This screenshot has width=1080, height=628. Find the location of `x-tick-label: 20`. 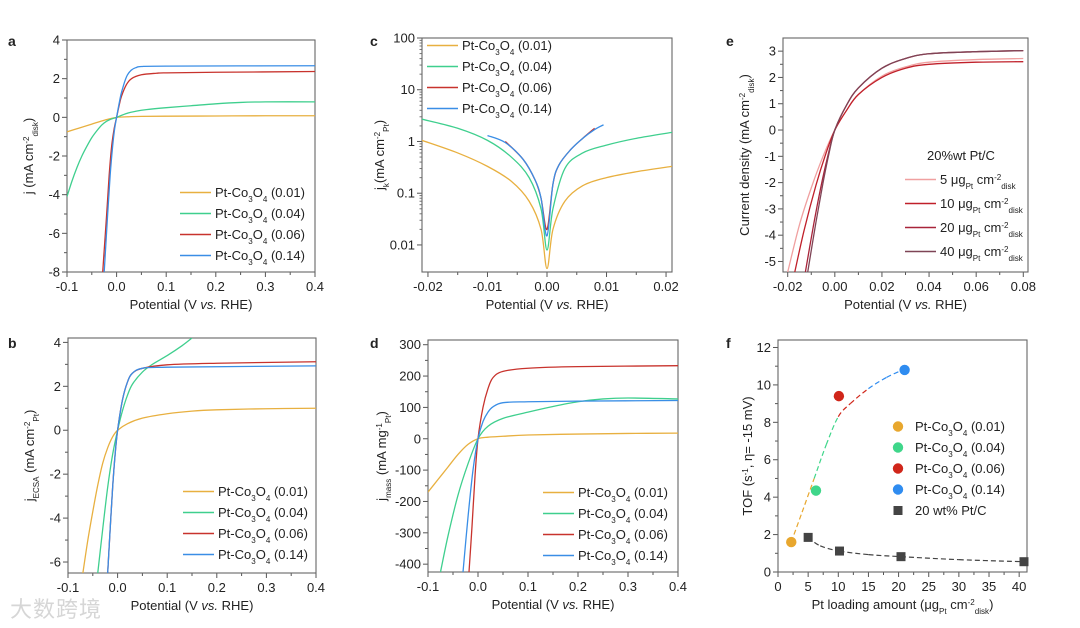

x-tick-label: 20 is located at coordinates (898, 586).